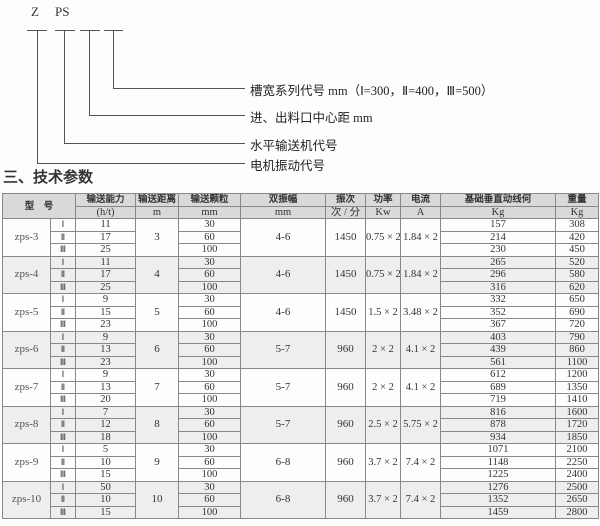 The width and height of the screenshot is (600, 526). I want to click on weight-cell: 2250, so click(577, 462).